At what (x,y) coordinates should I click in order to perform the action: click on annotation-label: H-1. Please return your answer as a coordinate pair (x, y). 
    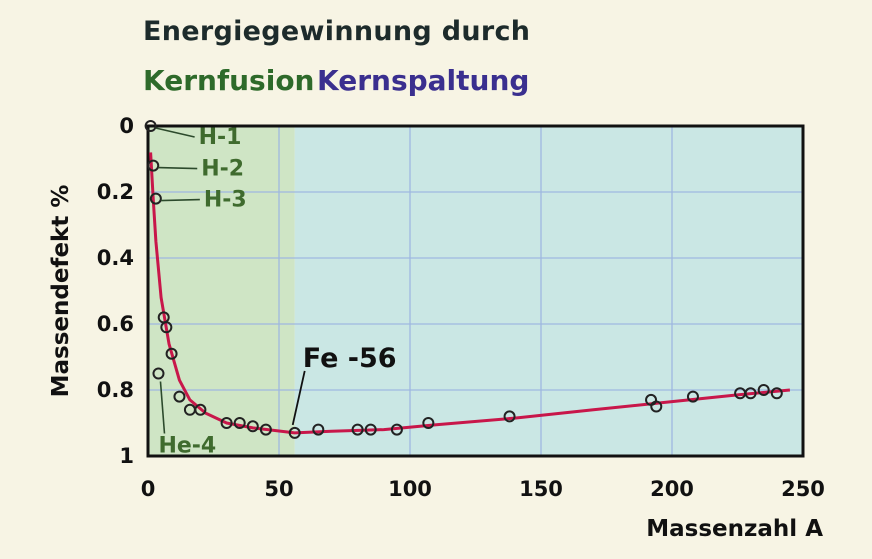
    Looking at the image, I should click on (220, 137).